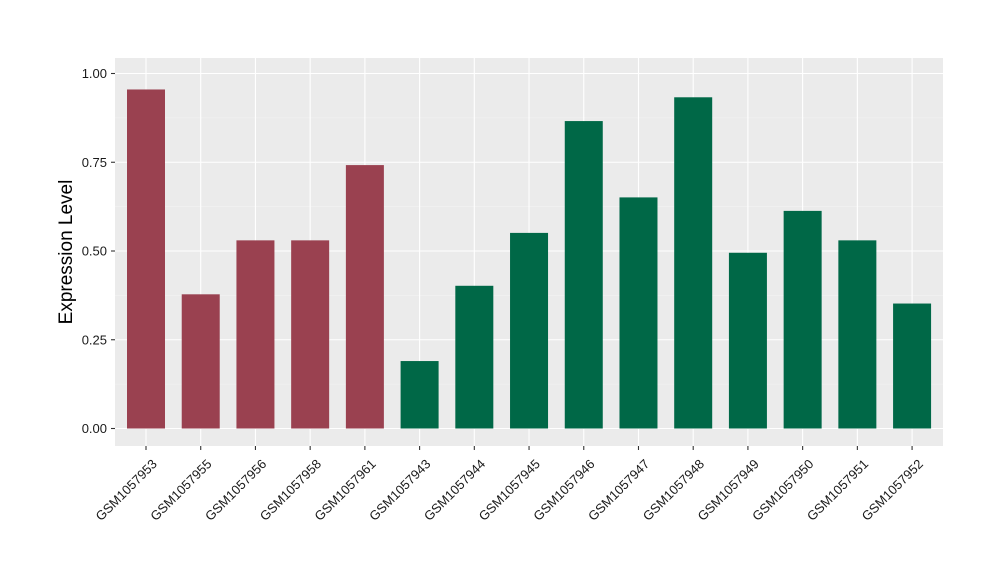  I want to click on bar-GSM1057949, so click(747, 340).